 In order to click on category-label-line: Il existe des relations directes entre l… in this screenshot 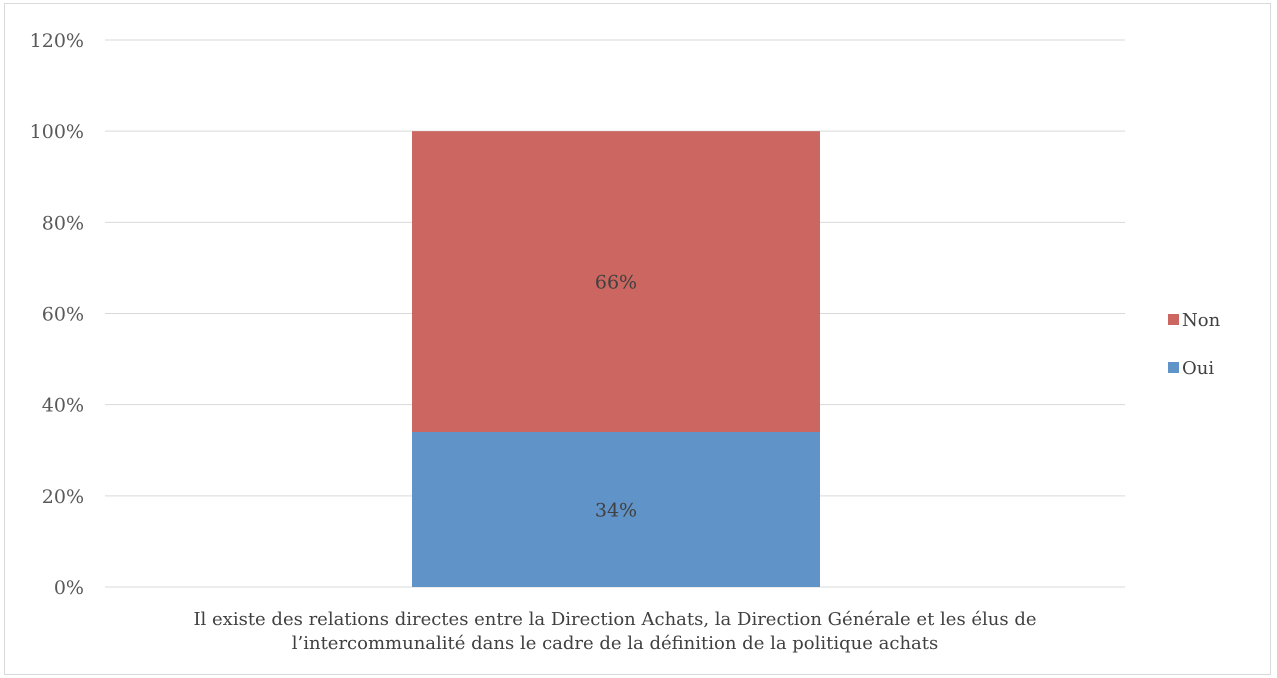, I will do `click(614, 619)`.